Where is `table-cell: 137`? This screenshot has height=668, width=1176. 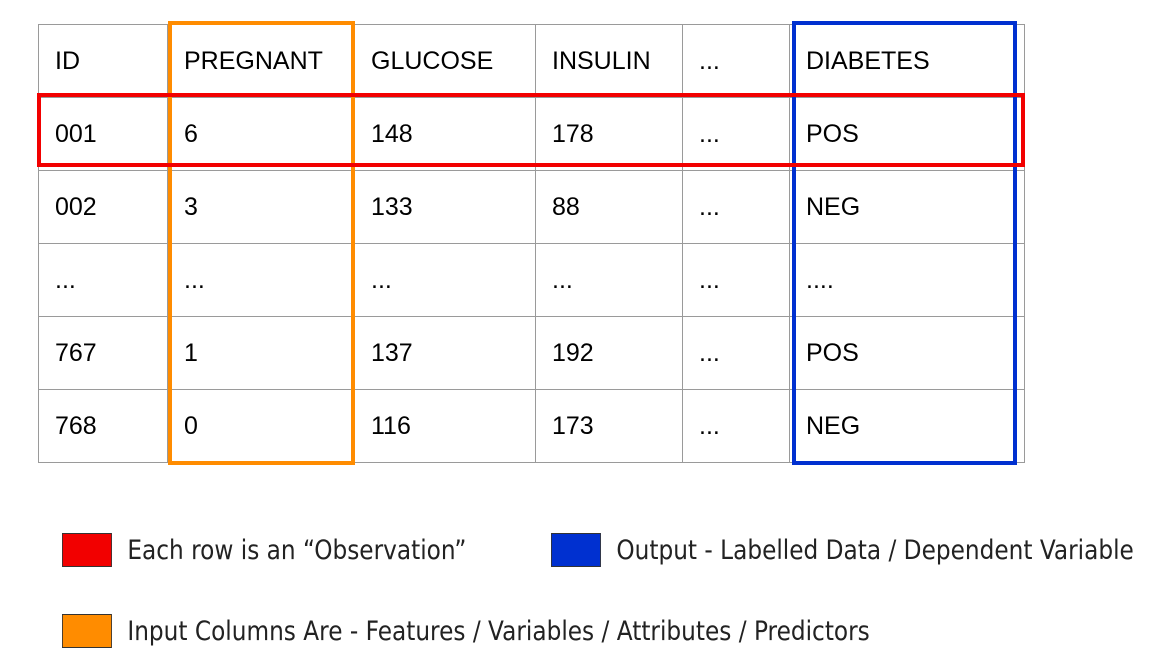
table-cell: 137 is located at coordinates (445, 353).